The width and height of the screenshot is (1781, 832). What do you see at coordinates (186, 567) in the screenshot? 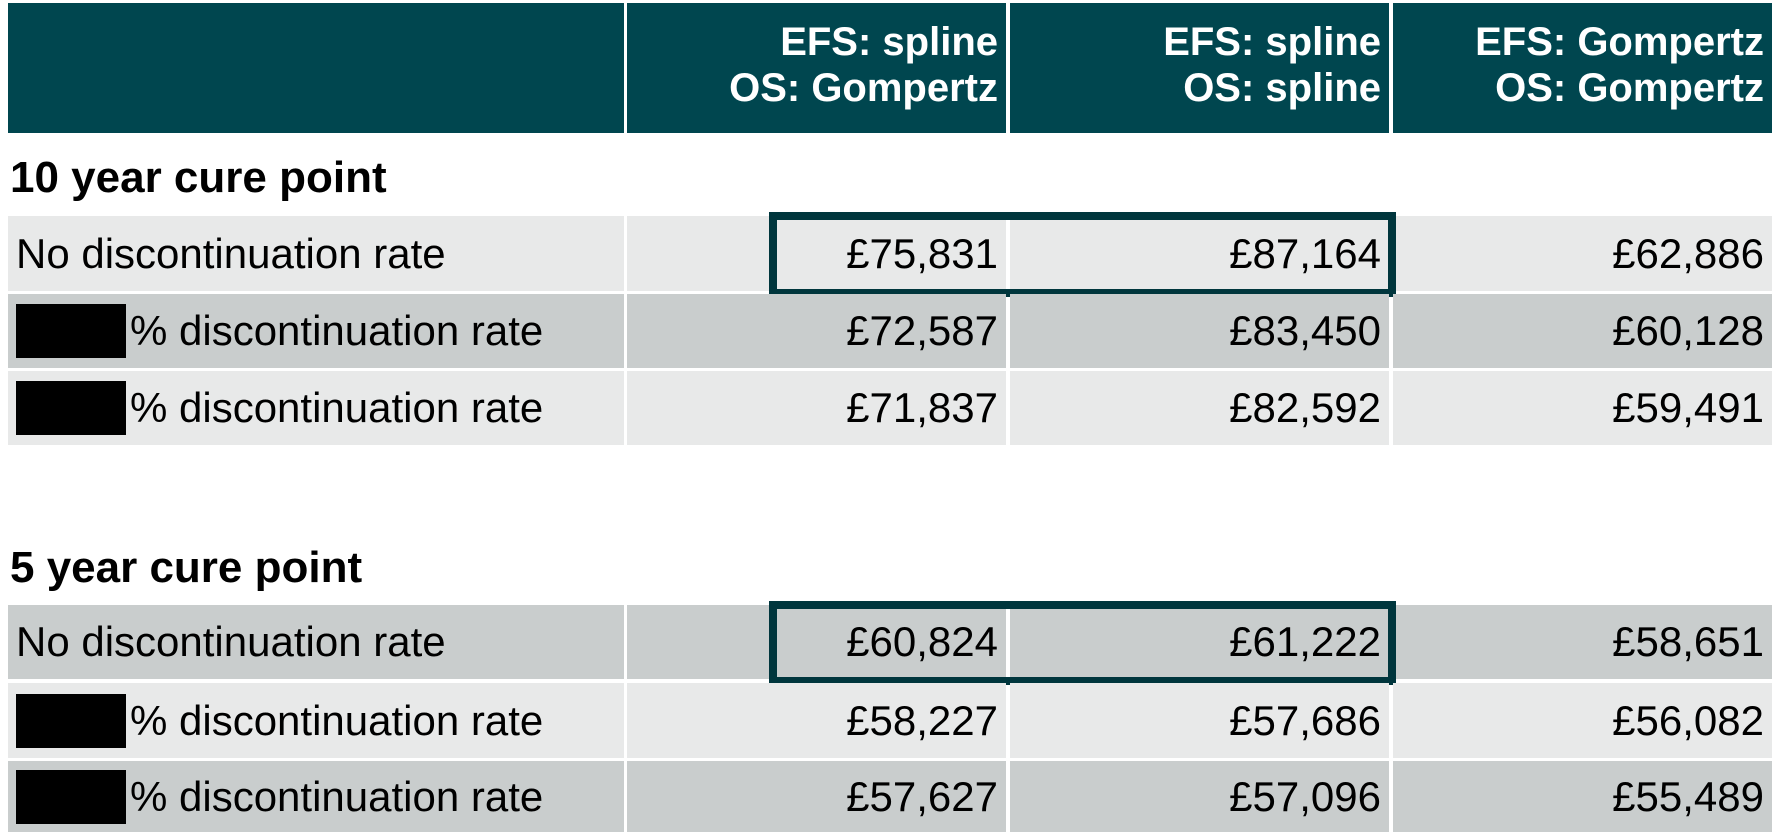
I see `section-title: 5 year cure point` at bounding box center [186, 567].